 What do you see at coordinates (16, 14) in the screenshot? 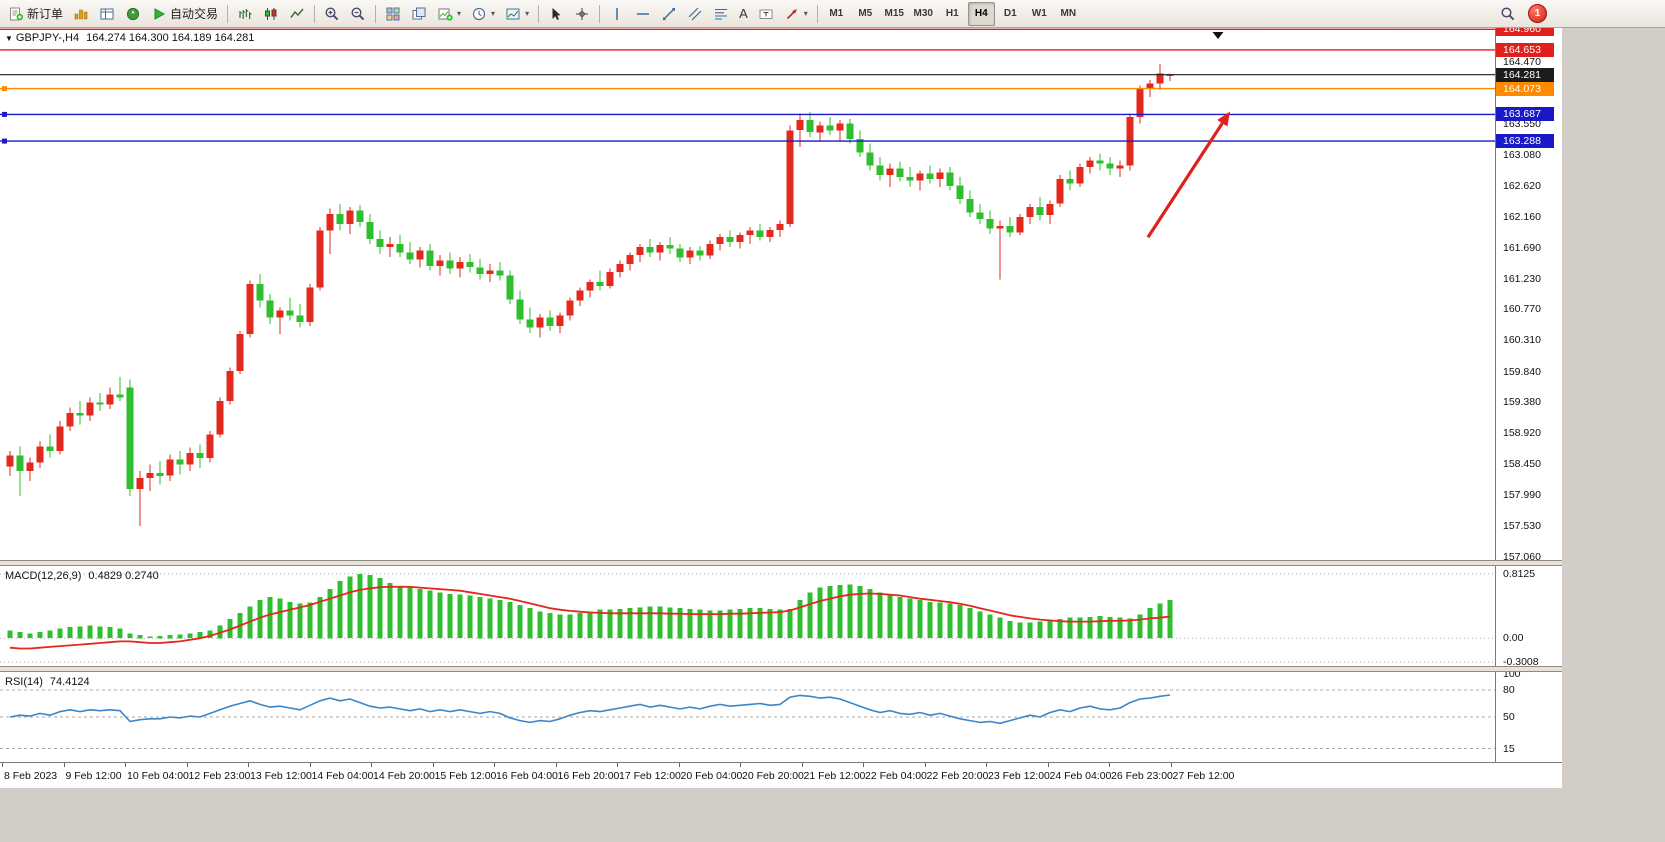
I see `new-order-icon` at bounding box center [16, 14].